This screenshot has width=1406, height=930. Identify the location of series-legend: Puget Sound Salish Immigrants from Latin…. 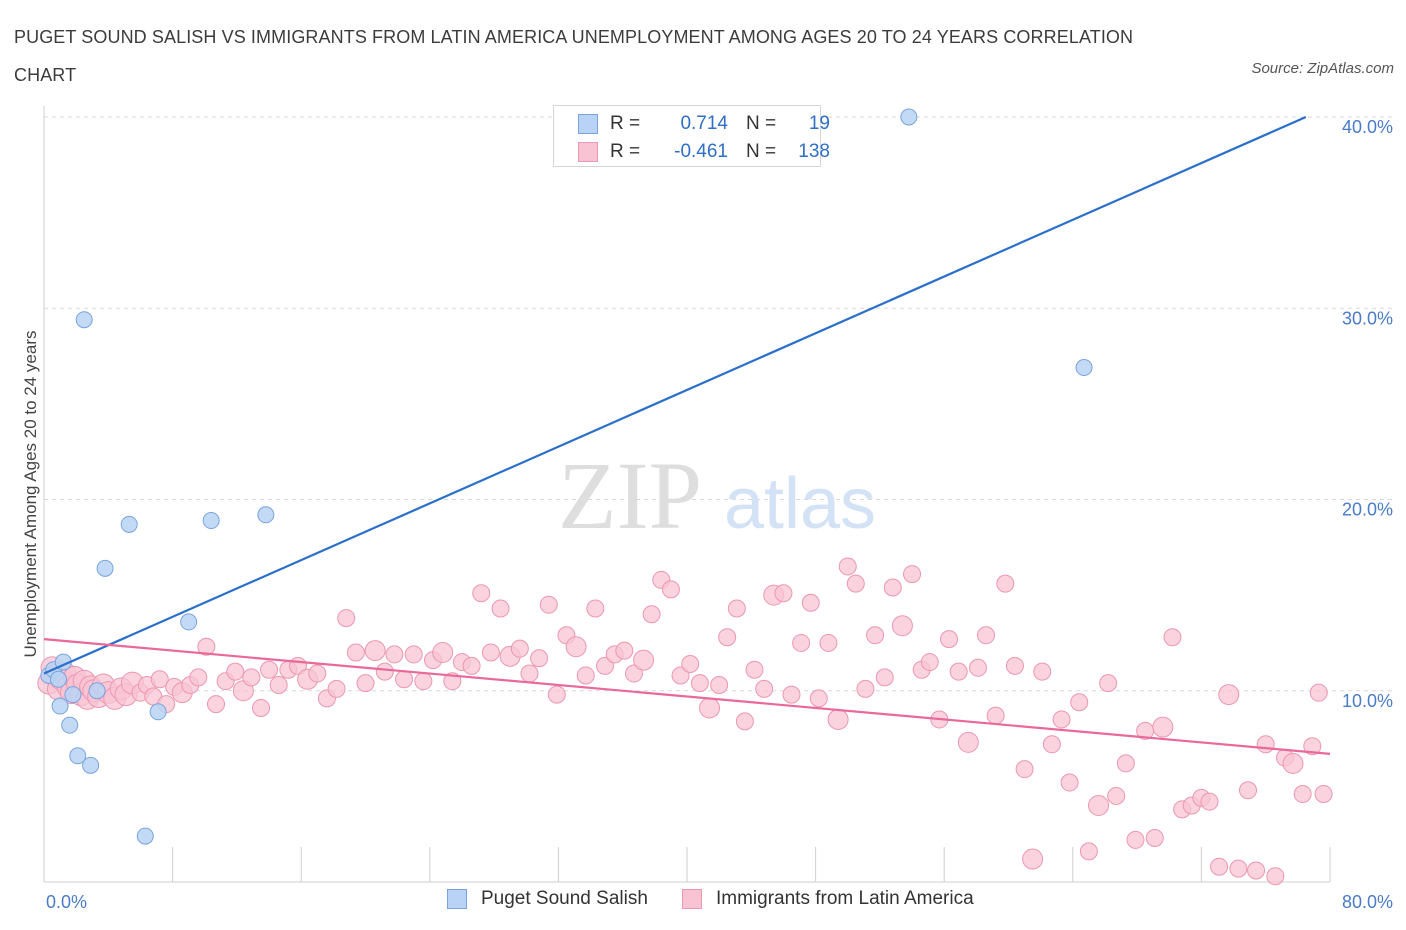
(703, 902).